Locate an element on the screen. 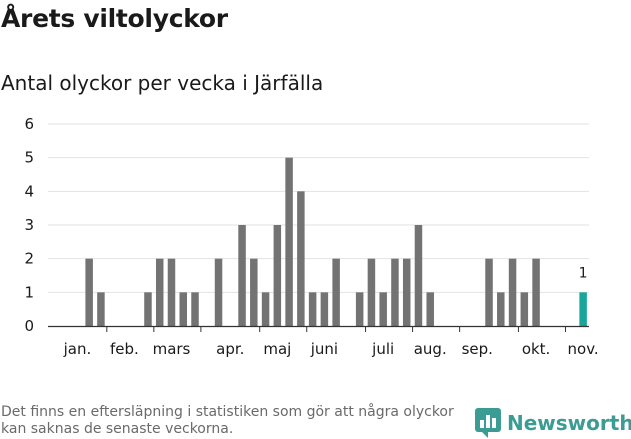 The image size is (631, 439). x-tick-label: juni is located at coordinates (324, 349).